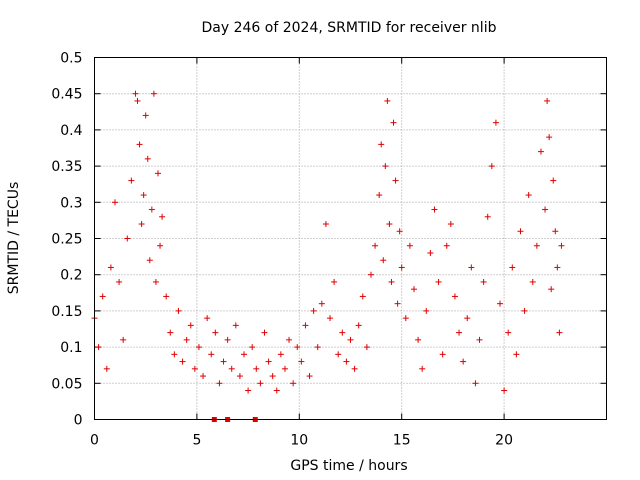 The width and height of the screenshot is (640, 480). What do you see at coordinates (14, 238) in the screenshot?
I see `y-axis-label: SRMTID / TECUs` at bounding box center [14, 238].